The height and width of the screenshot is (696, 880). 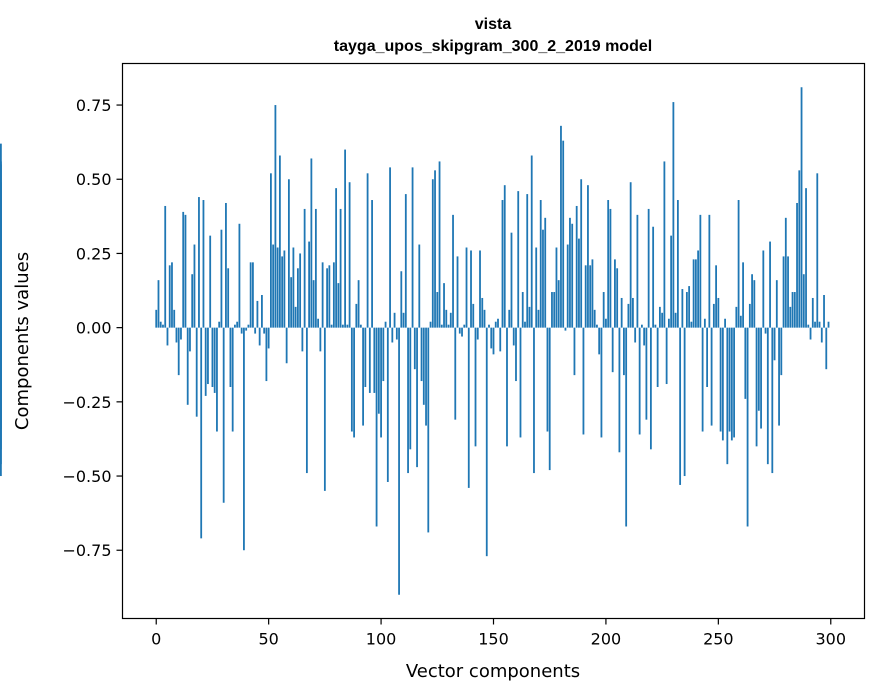 What do you see at coordinates (493, 46) in the screenshot?
I see `chart-subtitle: tayga_upos_skipgram_300_2_2019 model` at bounding box center [493, 46].